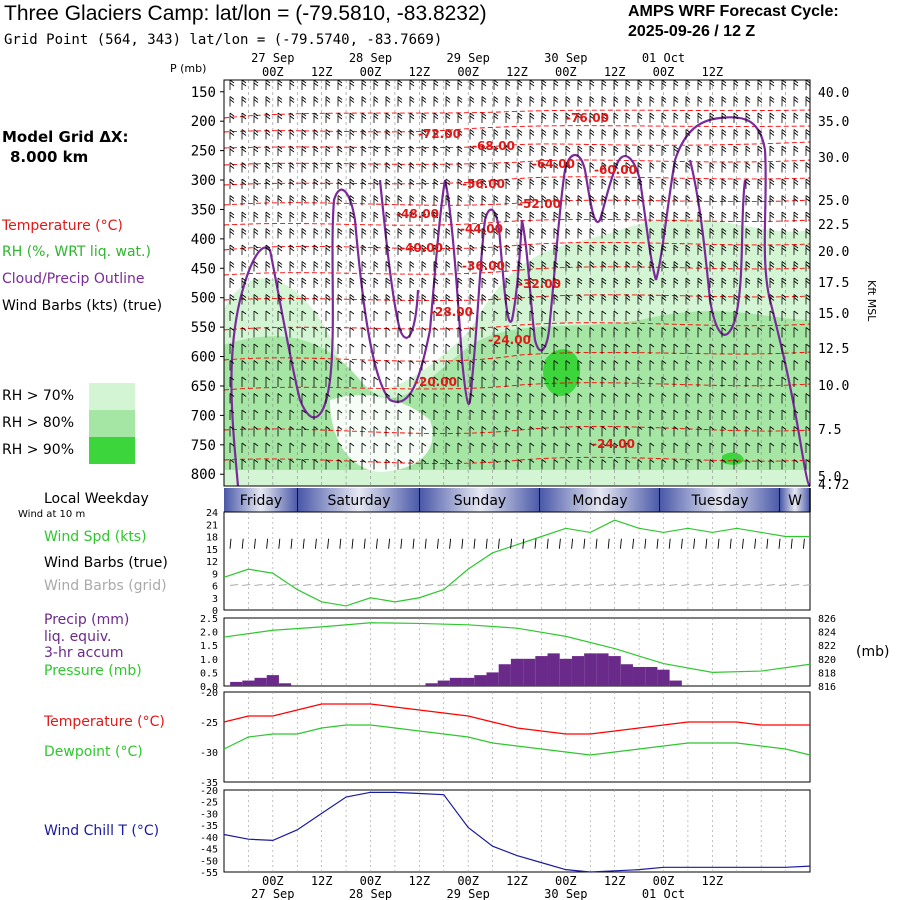  What do you see at coordinates (212, 538) in the screenshot?
I see `wind-tick-label: 18` at bounding box center [212, 538].